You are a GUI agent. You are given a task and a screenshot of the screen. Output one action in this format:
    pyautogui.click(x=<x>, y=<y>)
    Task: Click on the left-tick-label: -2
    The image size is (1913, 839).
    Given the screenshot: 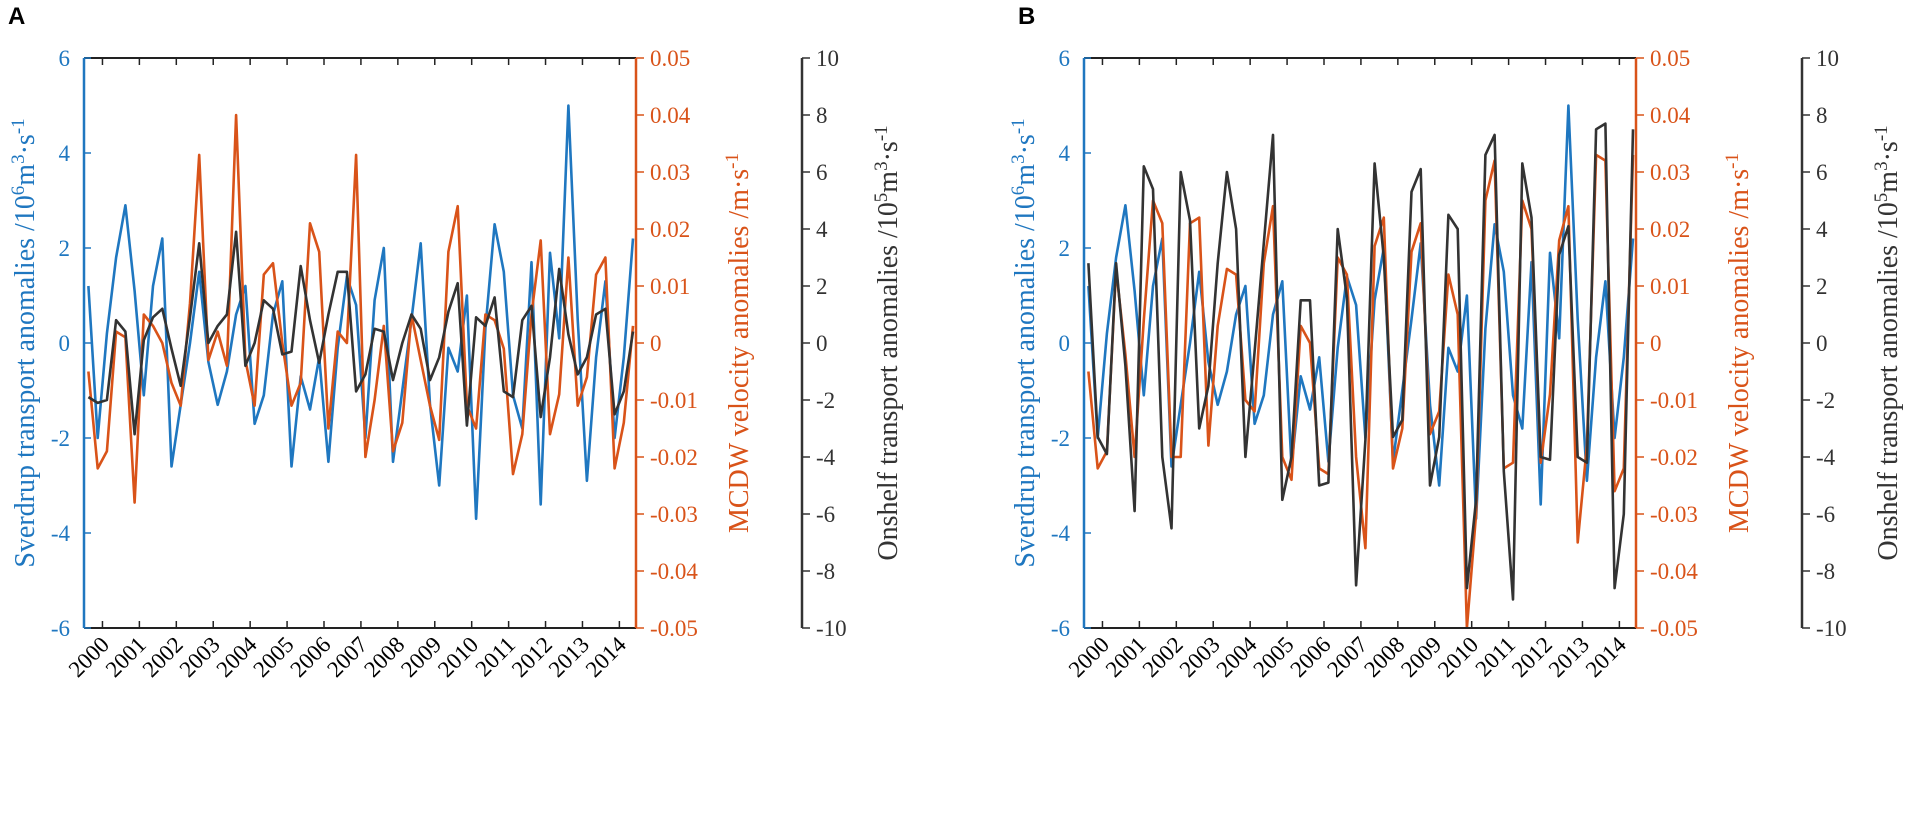 What is the action you would take?
    pyautogui.click(x=1060, y=438)
    